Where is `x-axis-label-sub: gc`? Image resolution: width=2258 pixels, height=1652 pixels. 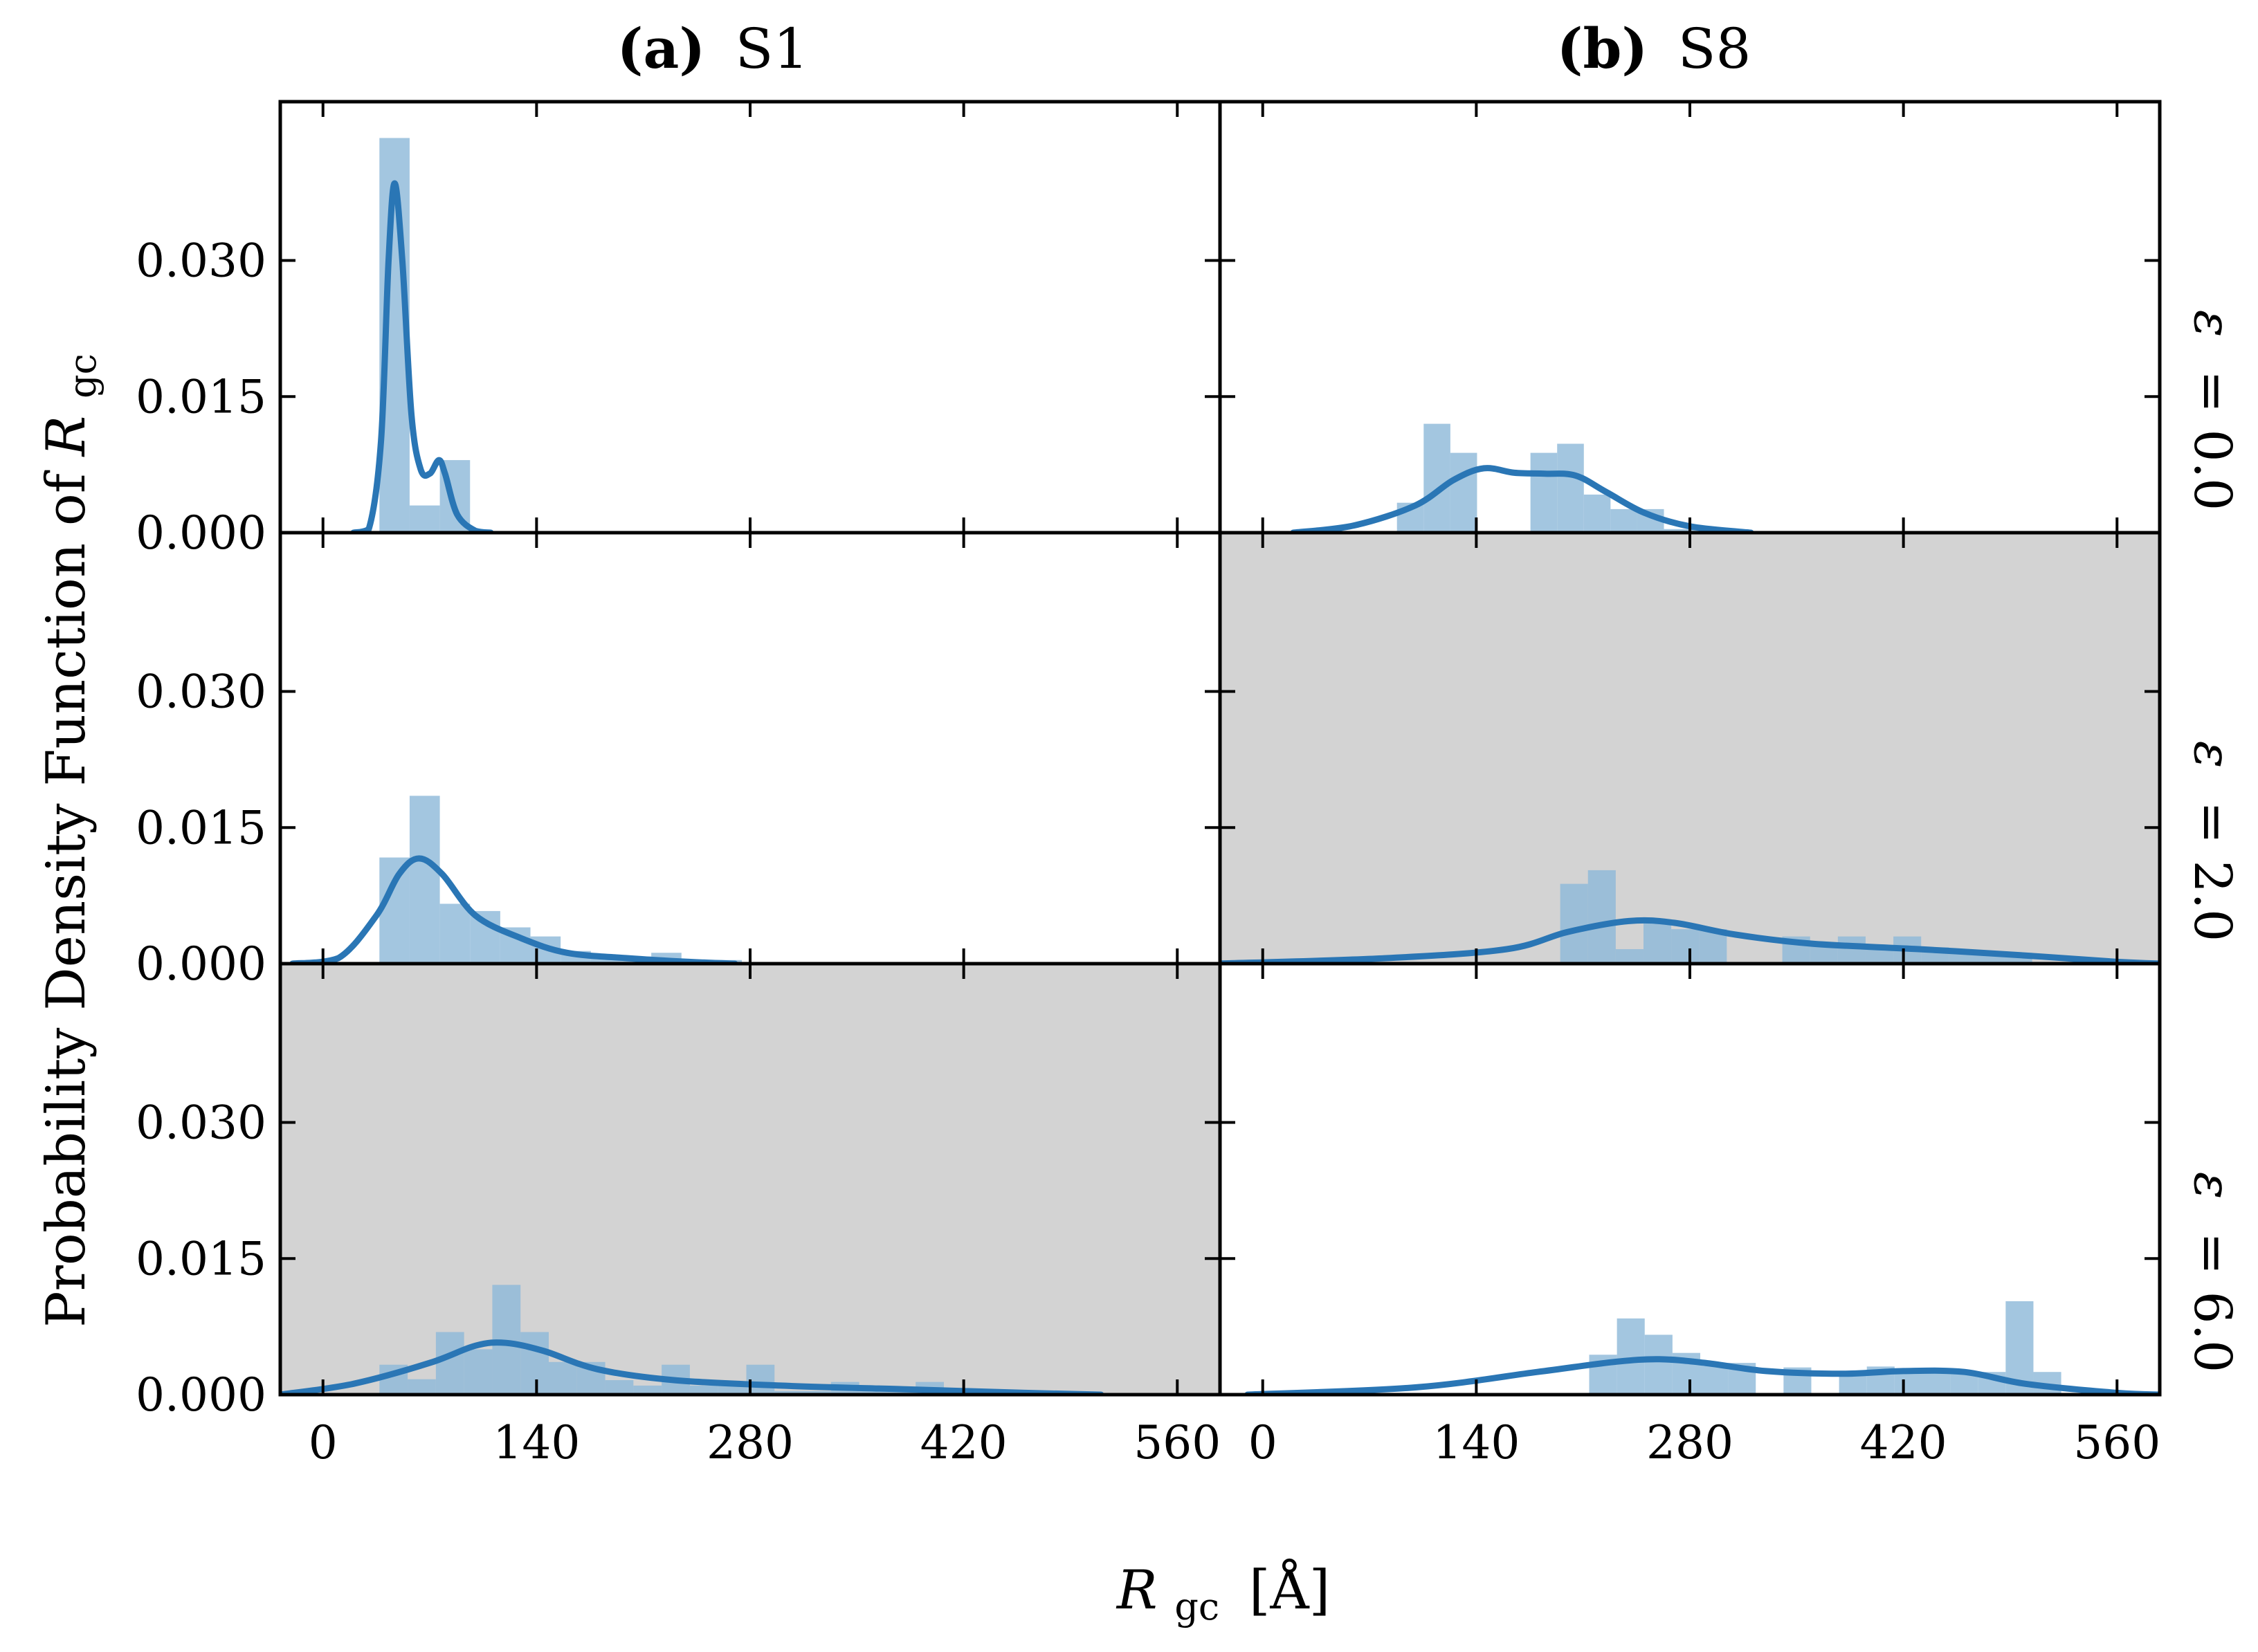
x-axis-label-sub: gc is located at coordinates (1197, 1606).